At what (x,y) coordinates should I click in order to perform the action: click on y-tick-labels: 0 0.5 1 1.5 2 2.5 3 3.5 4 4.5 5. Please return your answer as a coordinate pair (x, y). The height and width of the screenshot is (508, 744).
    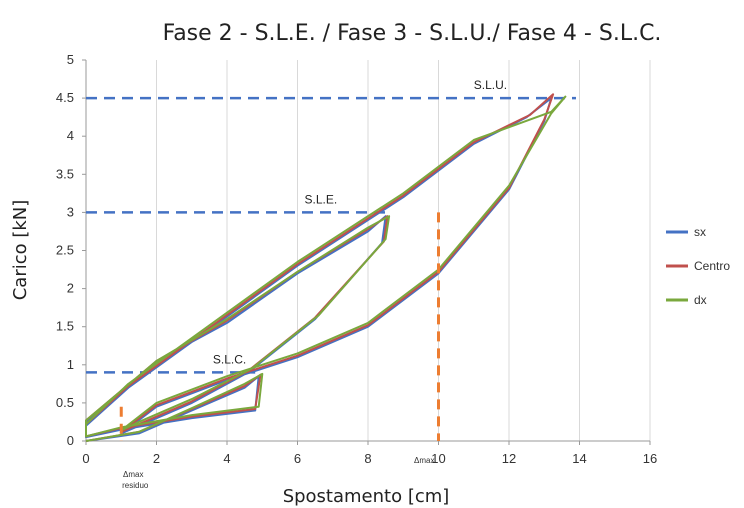
    Looking at the image, I should click on (71, 250).